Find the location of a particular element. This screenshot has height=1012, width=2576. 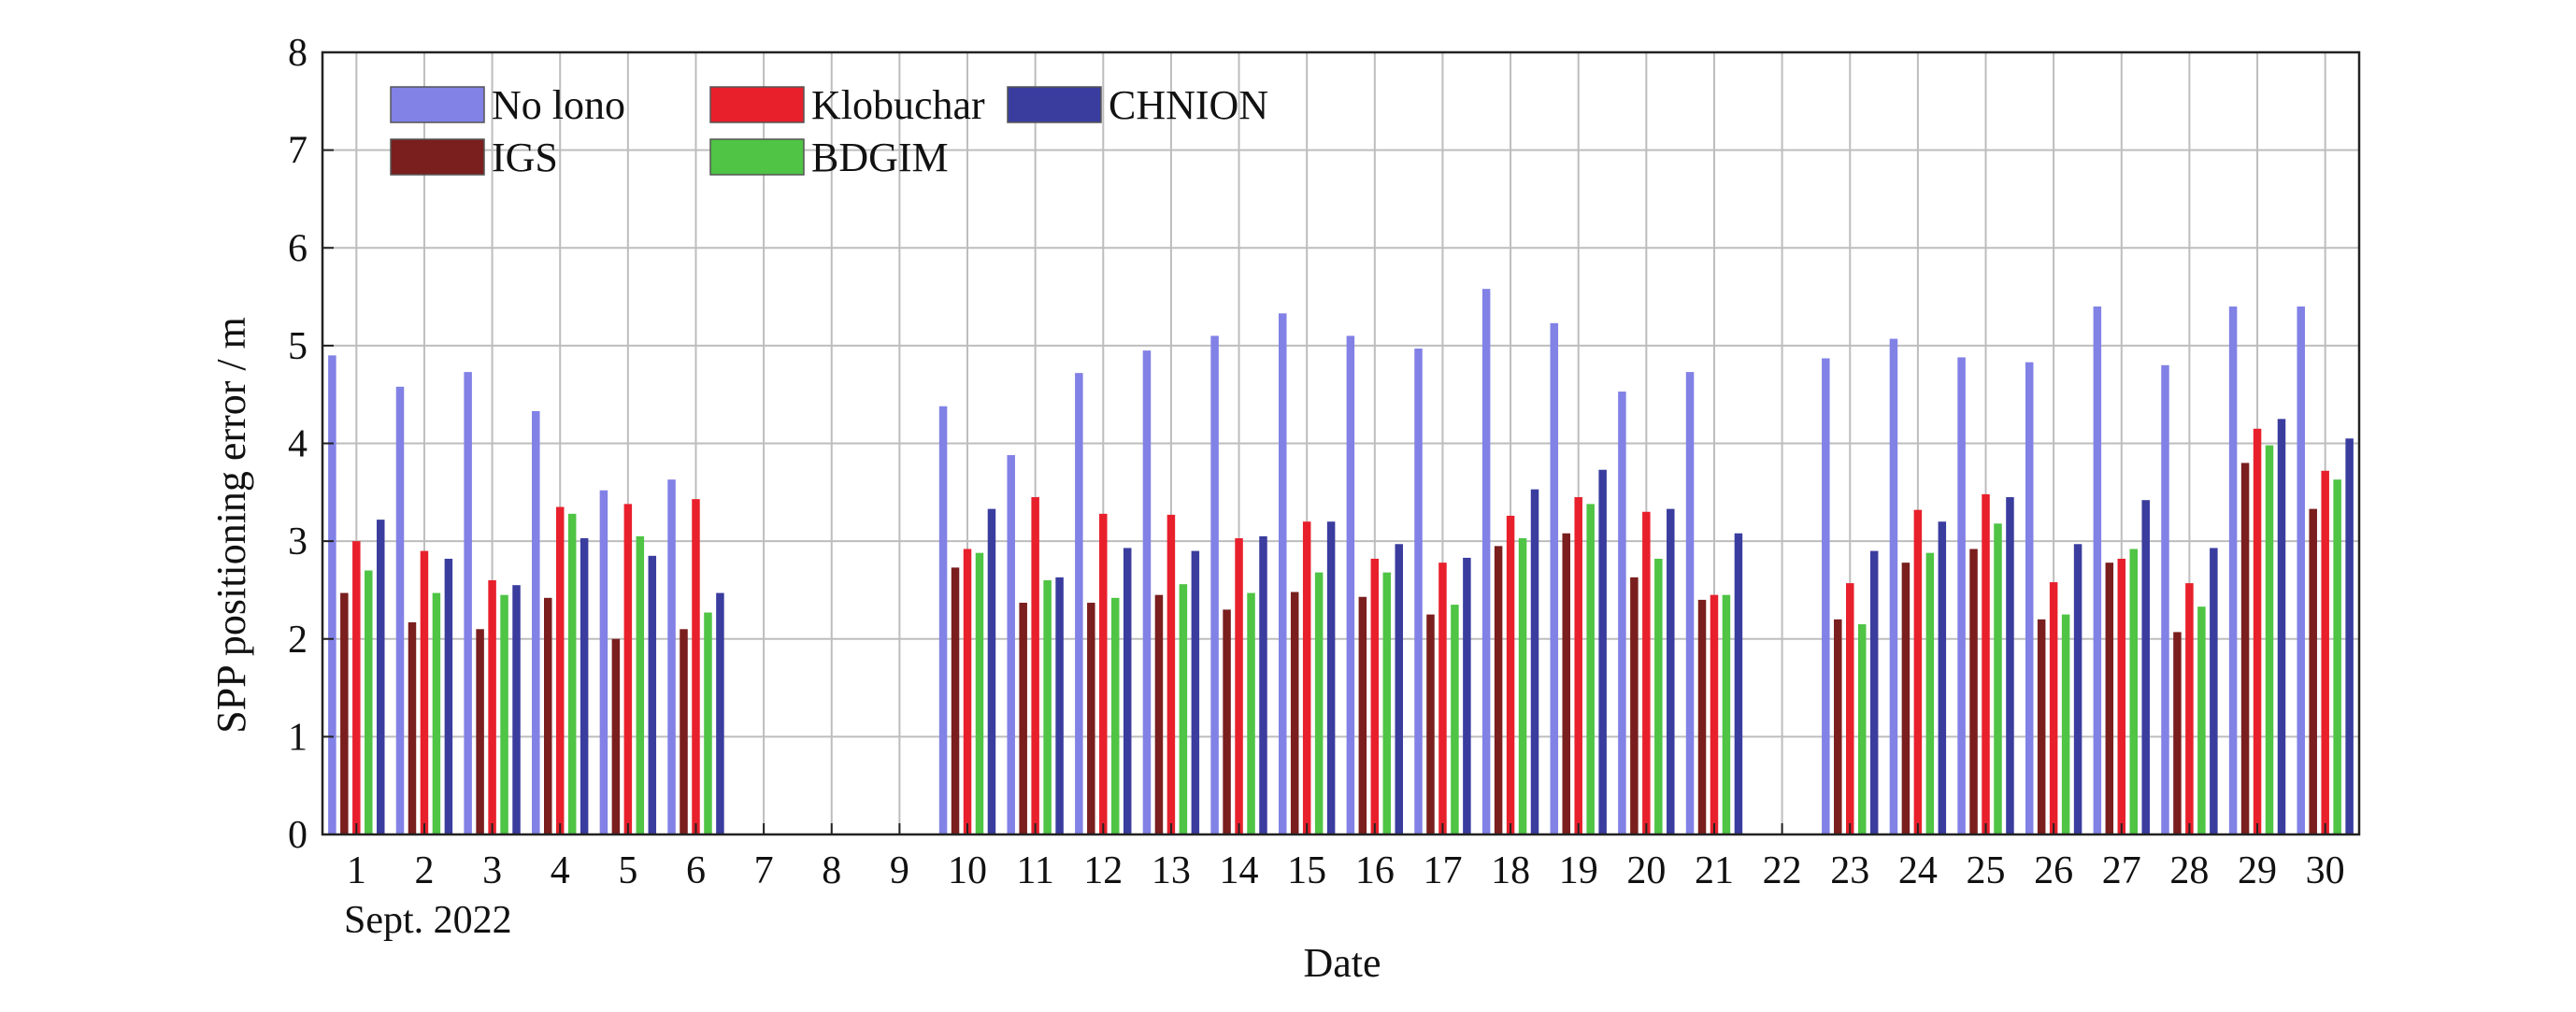

x-tick-label: 20 is located at coordinates (1646, 870).